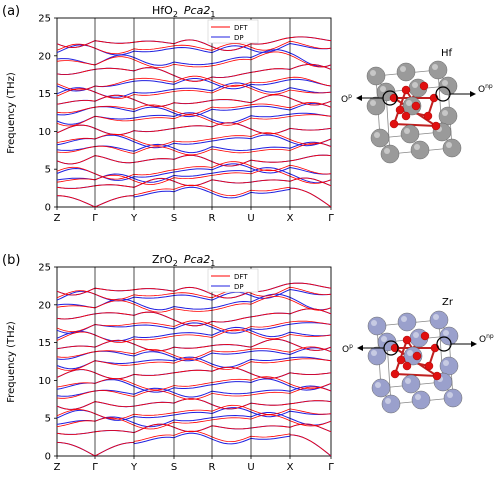  What do you see at coordinates (11, 260) in the screenshot?
I see `panel-label: (b)` at bounding box center [11, 260].